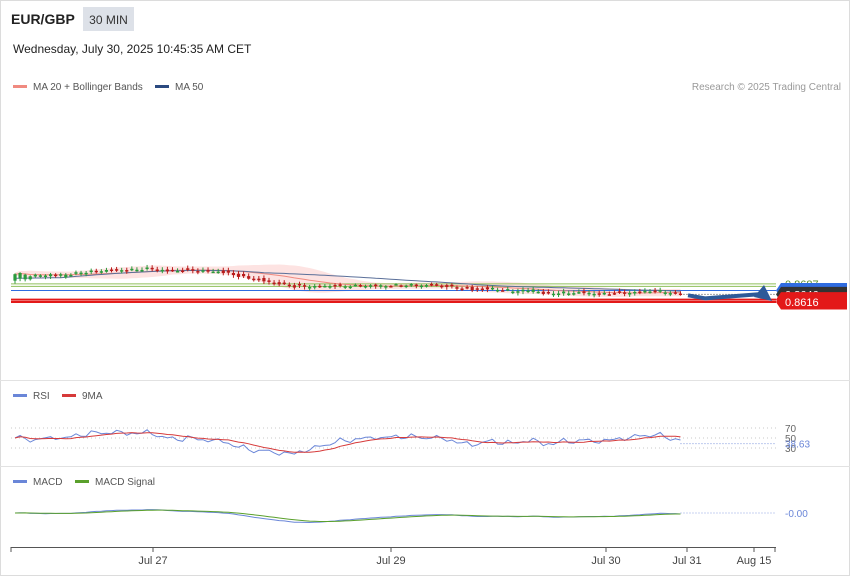 This screenshot has width=850, height=581. Describe the element at coordinates (20, 395) in the screenshot. I see `legend-rsi-swatch` at that location.